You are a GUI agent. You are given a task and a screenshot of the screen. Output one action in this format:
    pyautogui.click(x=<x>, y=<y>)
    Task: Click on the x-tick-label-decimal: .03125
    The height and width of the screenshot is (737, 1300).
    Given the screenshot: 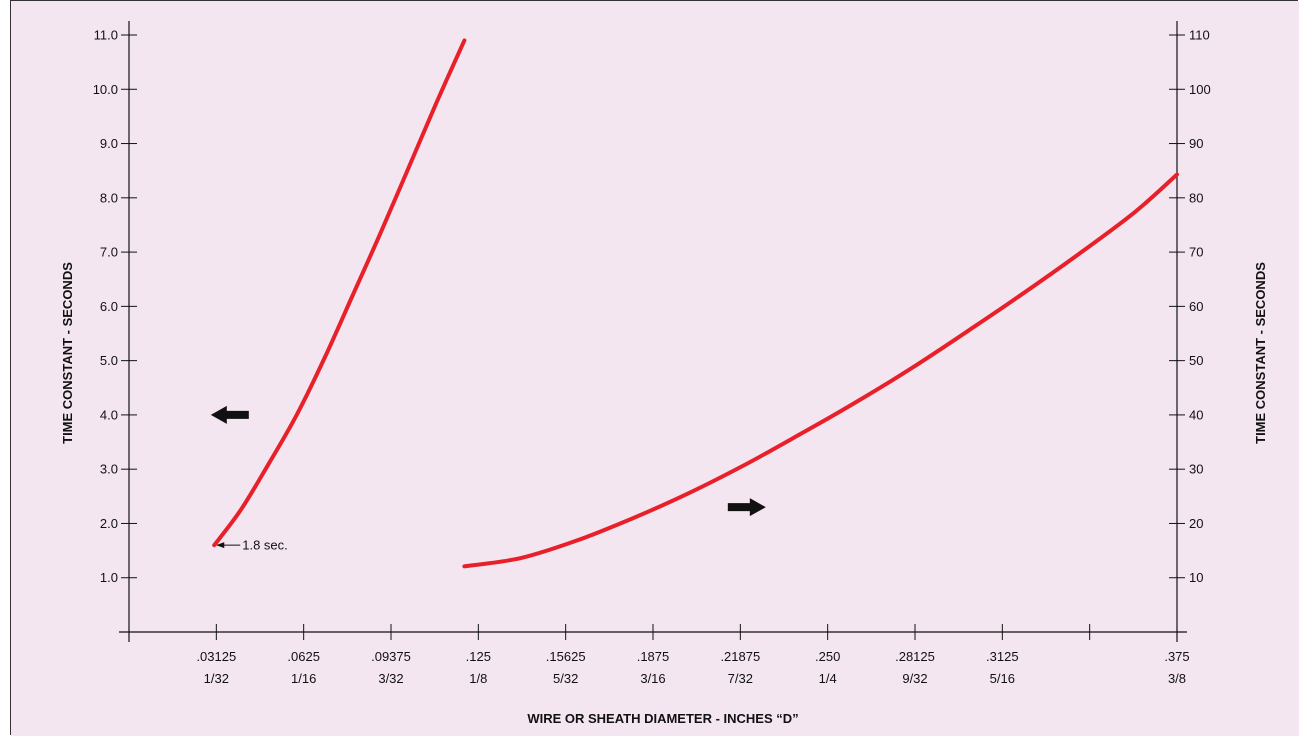 What is the action you would take?
    pyautogui.click(x=216, y=656)
    